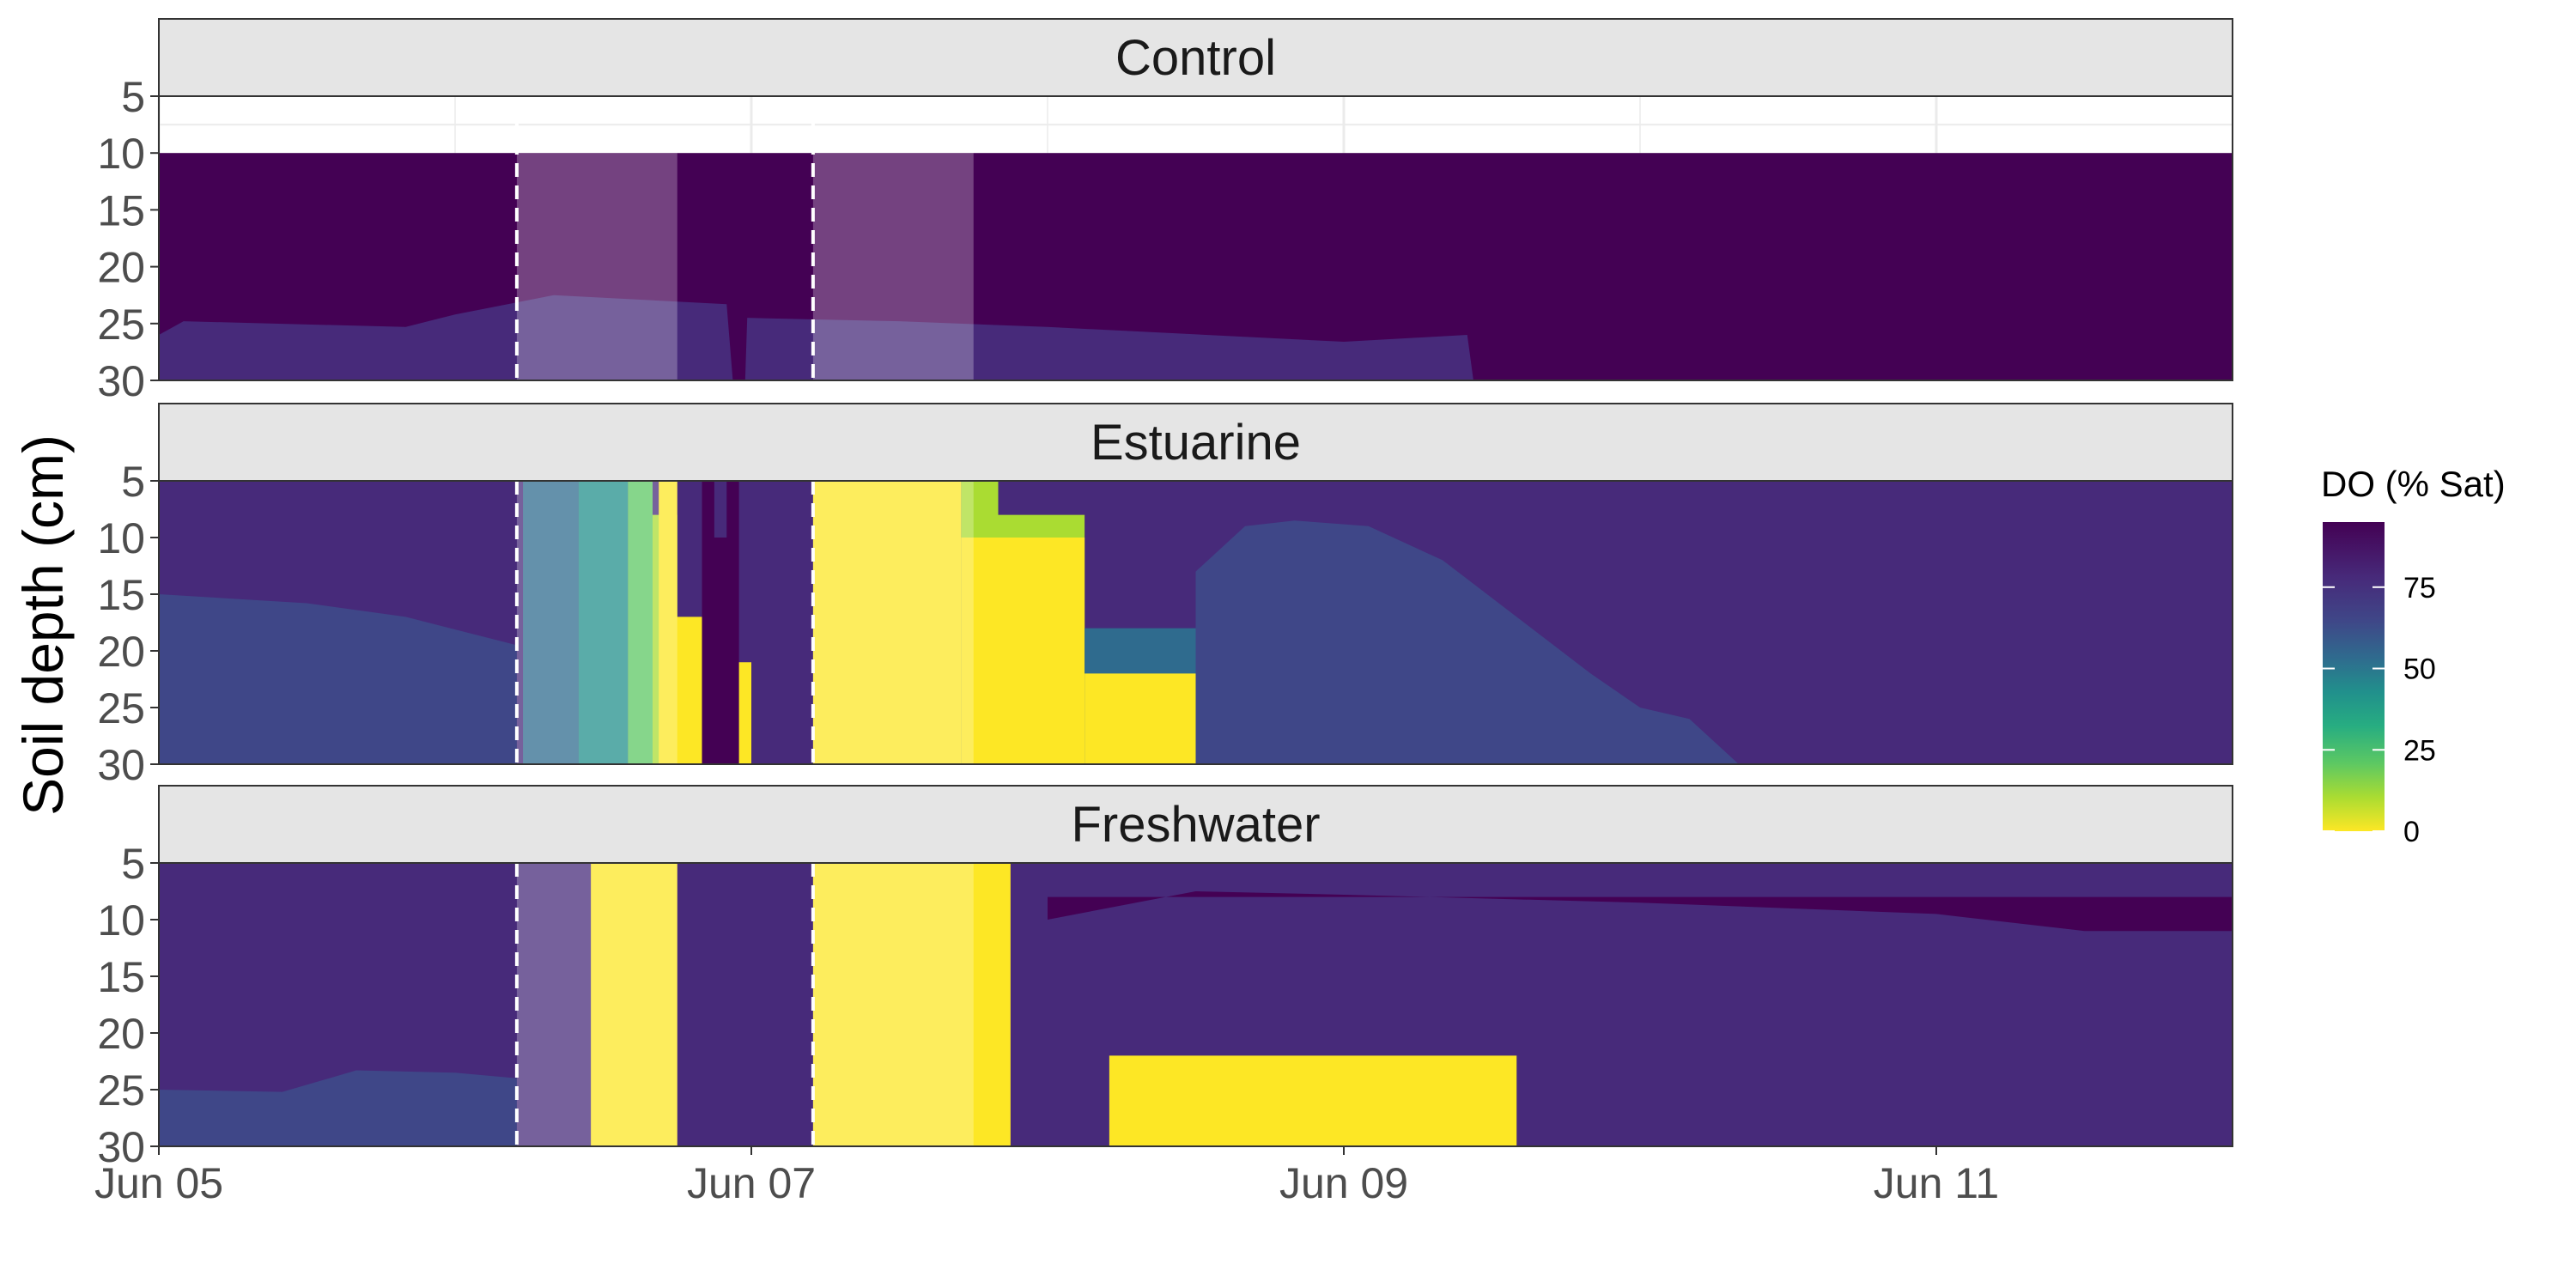 The width and height of the screenshot is (2576, 1288). Describe the element at coordinates (2419, 588) in the screenshot. I see `legend-tick-label: 75` at that location.